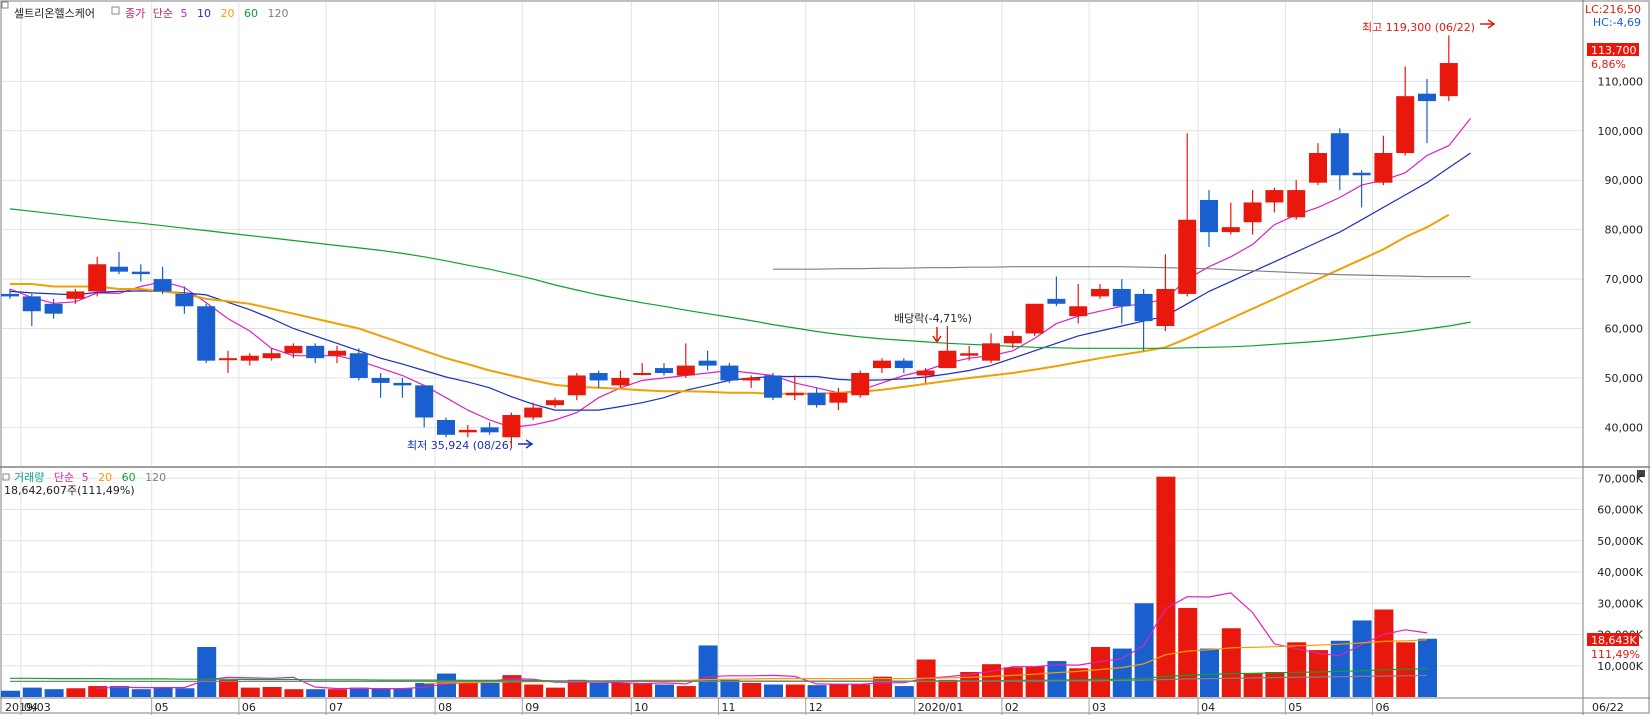  Describe the element at coordinates (1624, 230) in the screenshot. I see `price-tick-label: 80,000` at that location.